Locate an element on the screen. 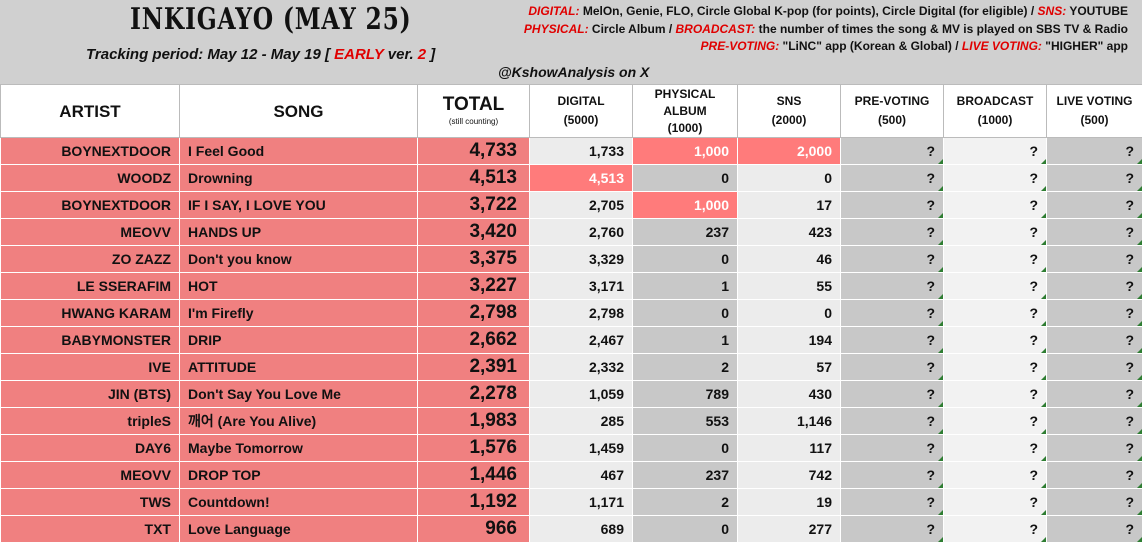 Image resolution: width=1142 pixels, height=543 pixels. cell-sns: 194 is located at coordinates (789, 340).